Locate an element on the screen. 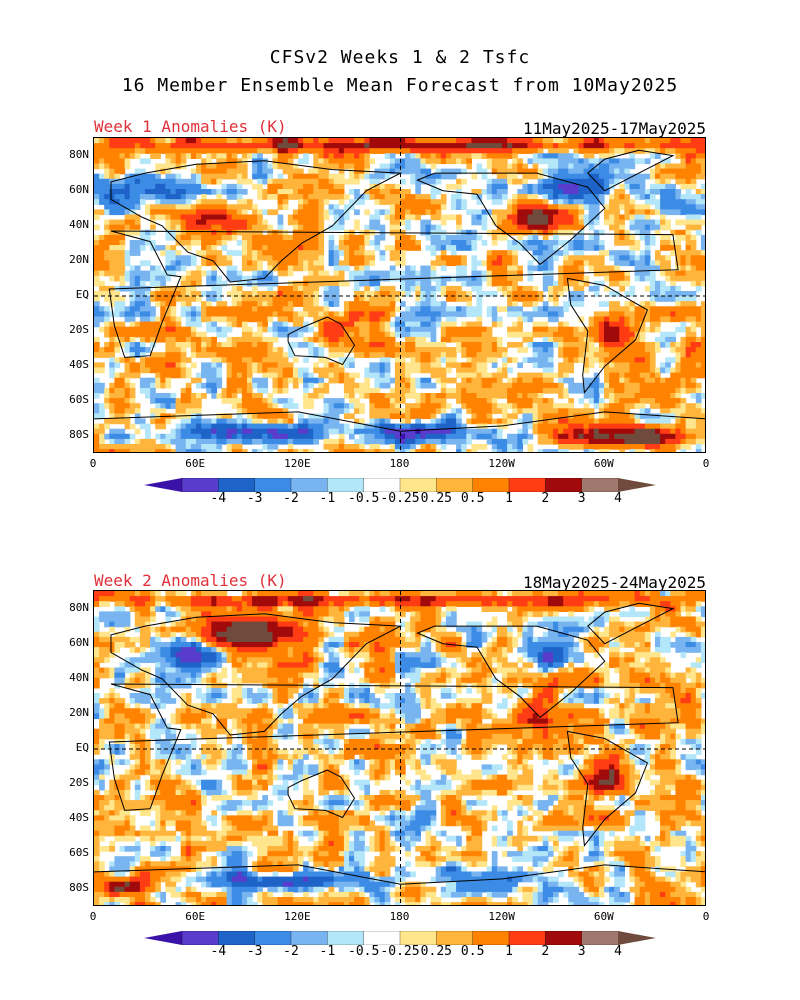 The width and height of the screenshot is (800, 1000). week2-panel-label: Week 2 Anomalies (K) is located at coordinates (190, 580).